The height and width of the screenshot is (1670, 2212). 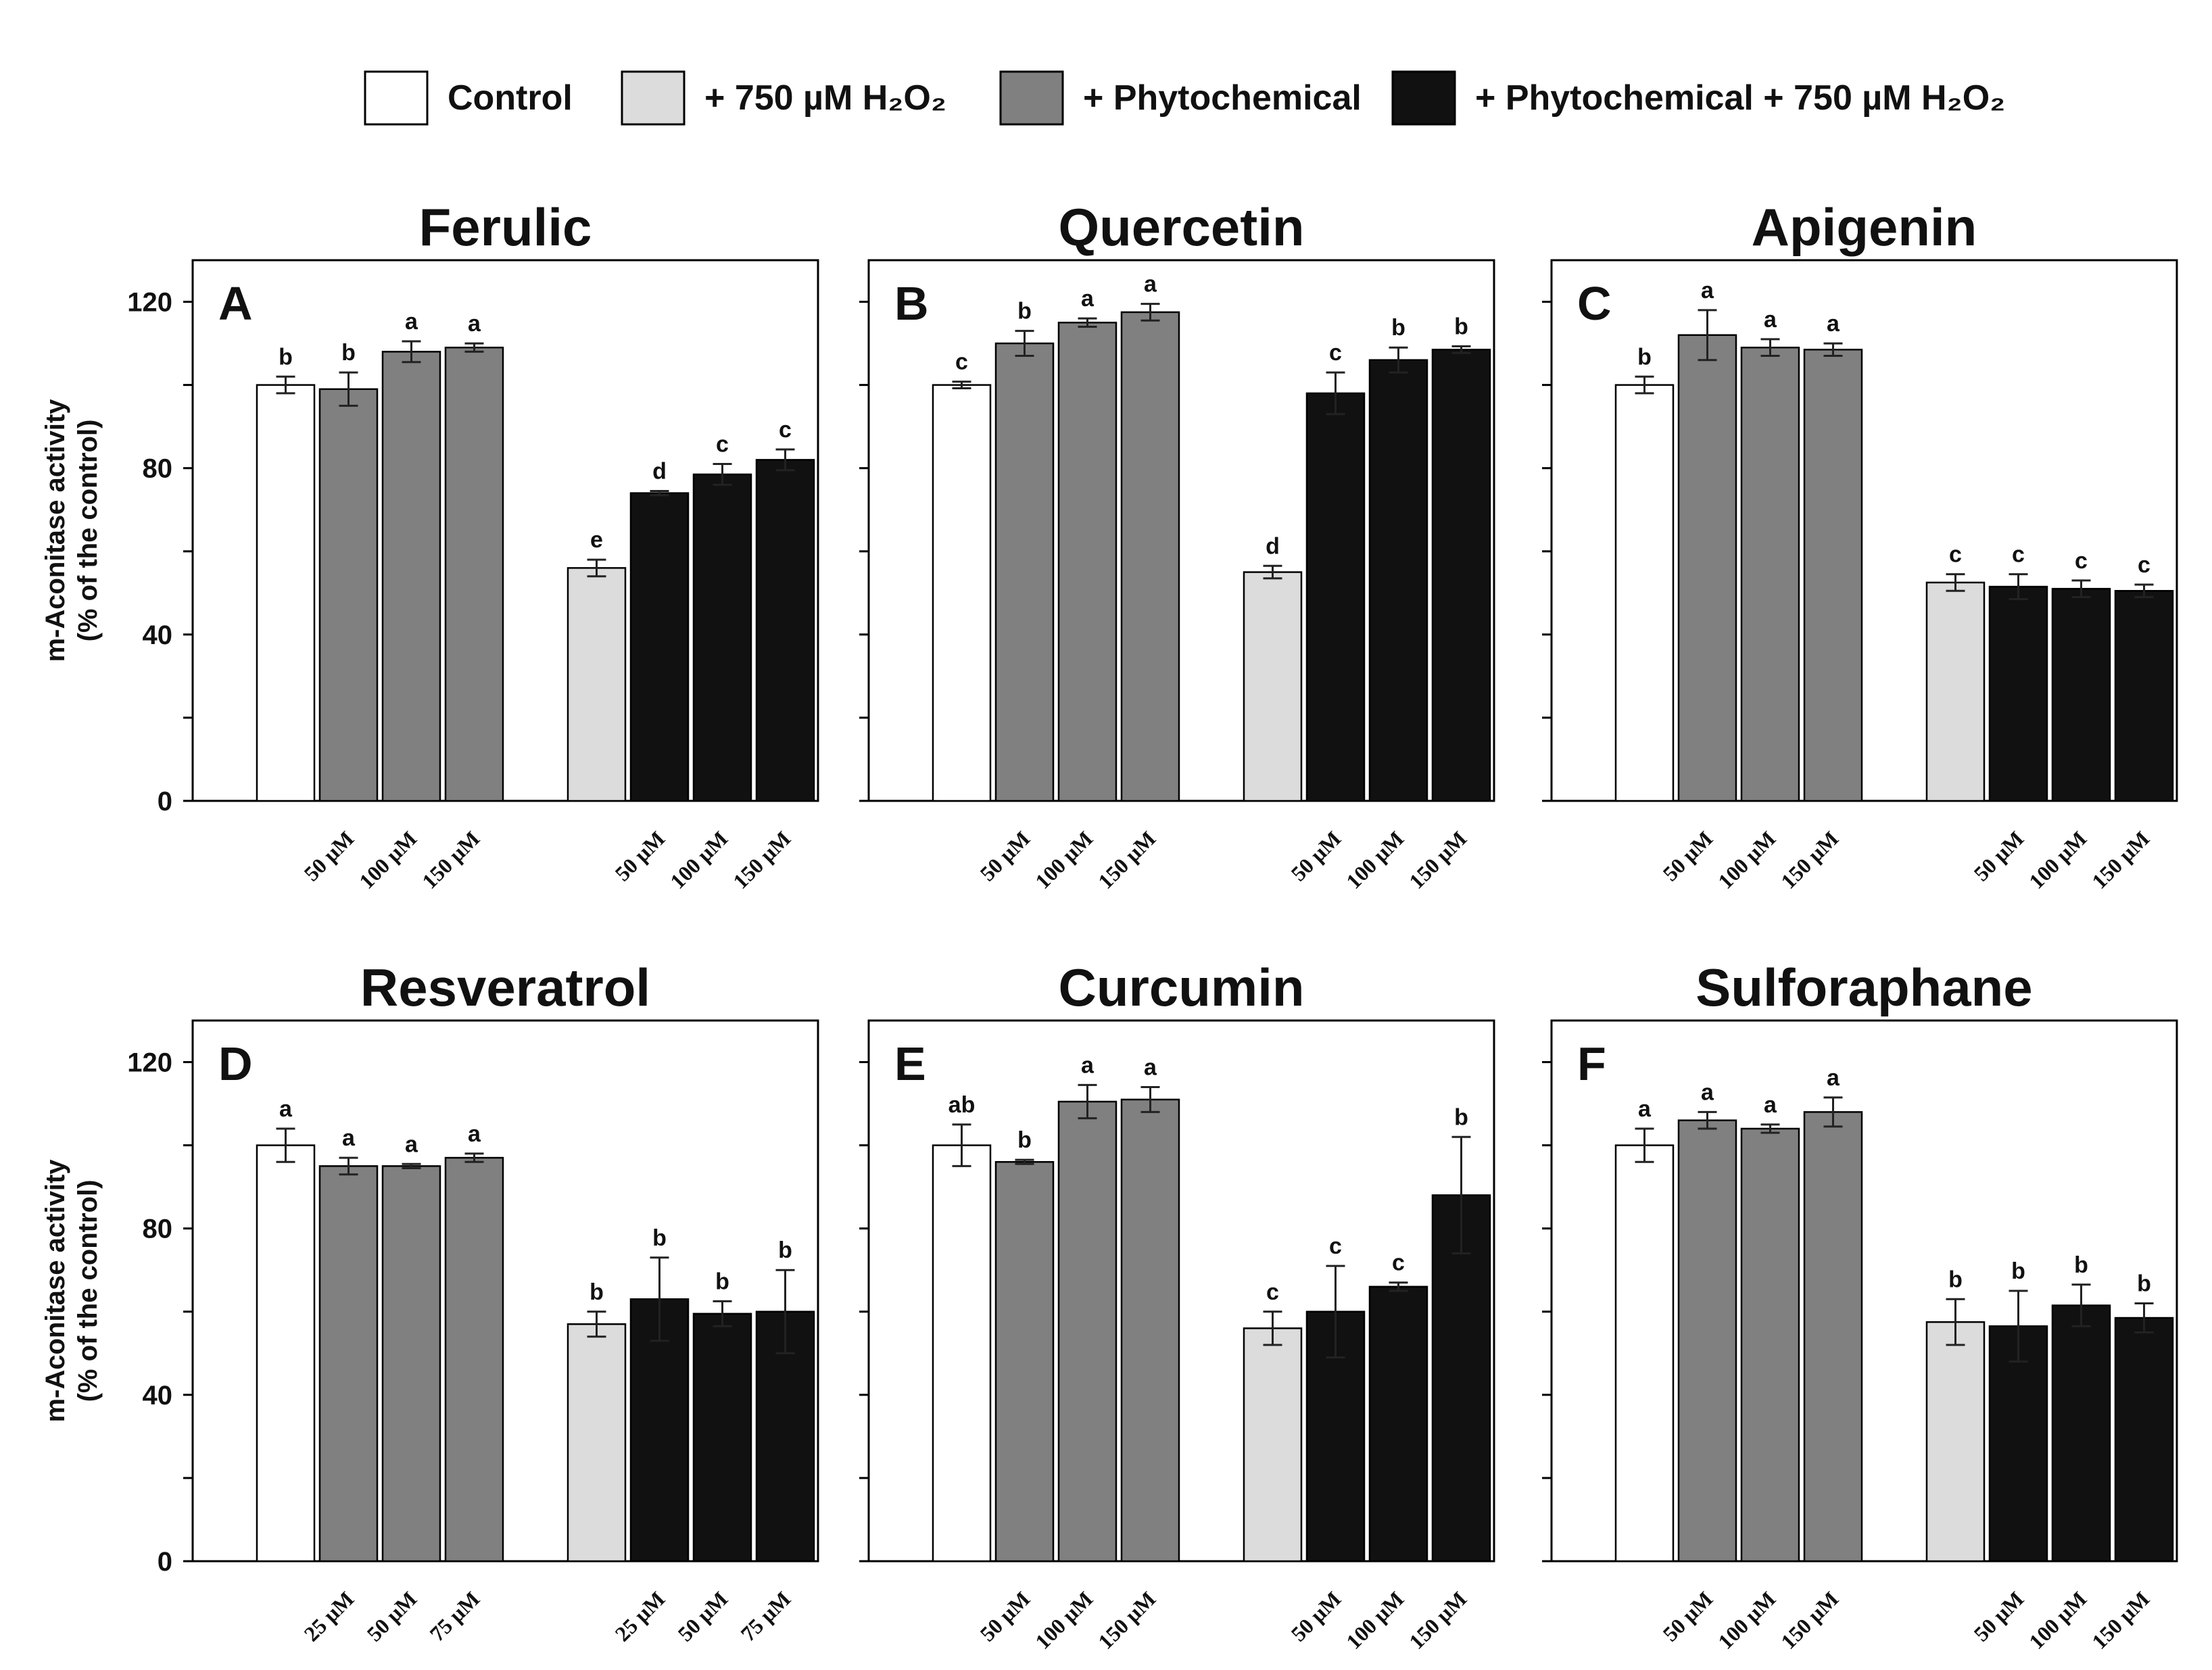 I want to click on legend-label-control: Control, so click(x=510, y=98).